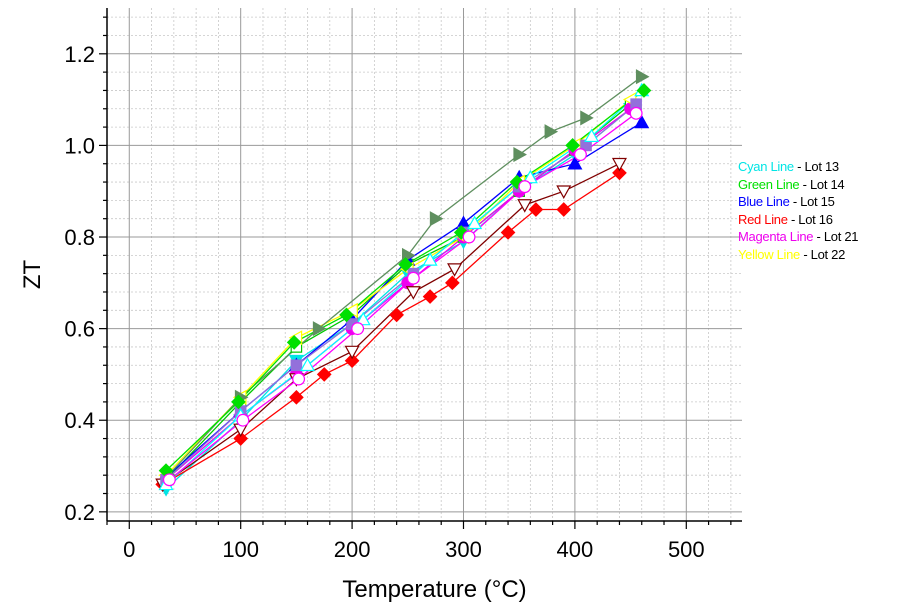 Image resolution: width=910 pixels, height=611 pixels. What do you see at coordinates (434, 589) in the screenshot?
I see `x-axis-title: Temperature (°C)` at bounding box center [434, 589].